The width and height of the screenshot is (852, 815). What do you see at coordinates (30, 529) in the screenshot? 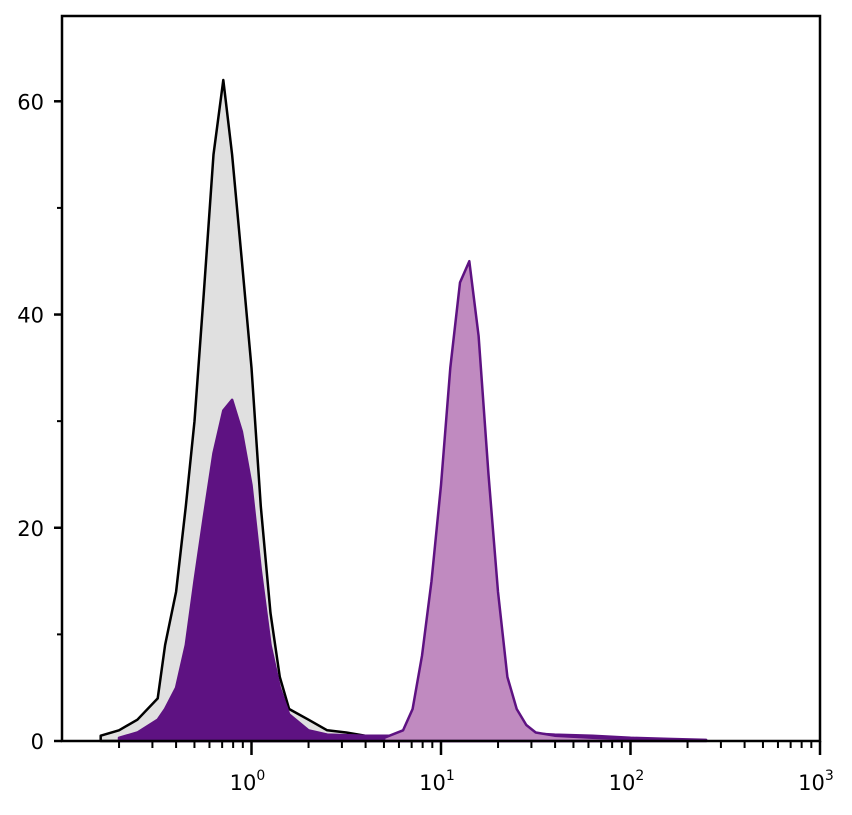
I see `y-tick-label: 20` at bounding box center [30, 529].